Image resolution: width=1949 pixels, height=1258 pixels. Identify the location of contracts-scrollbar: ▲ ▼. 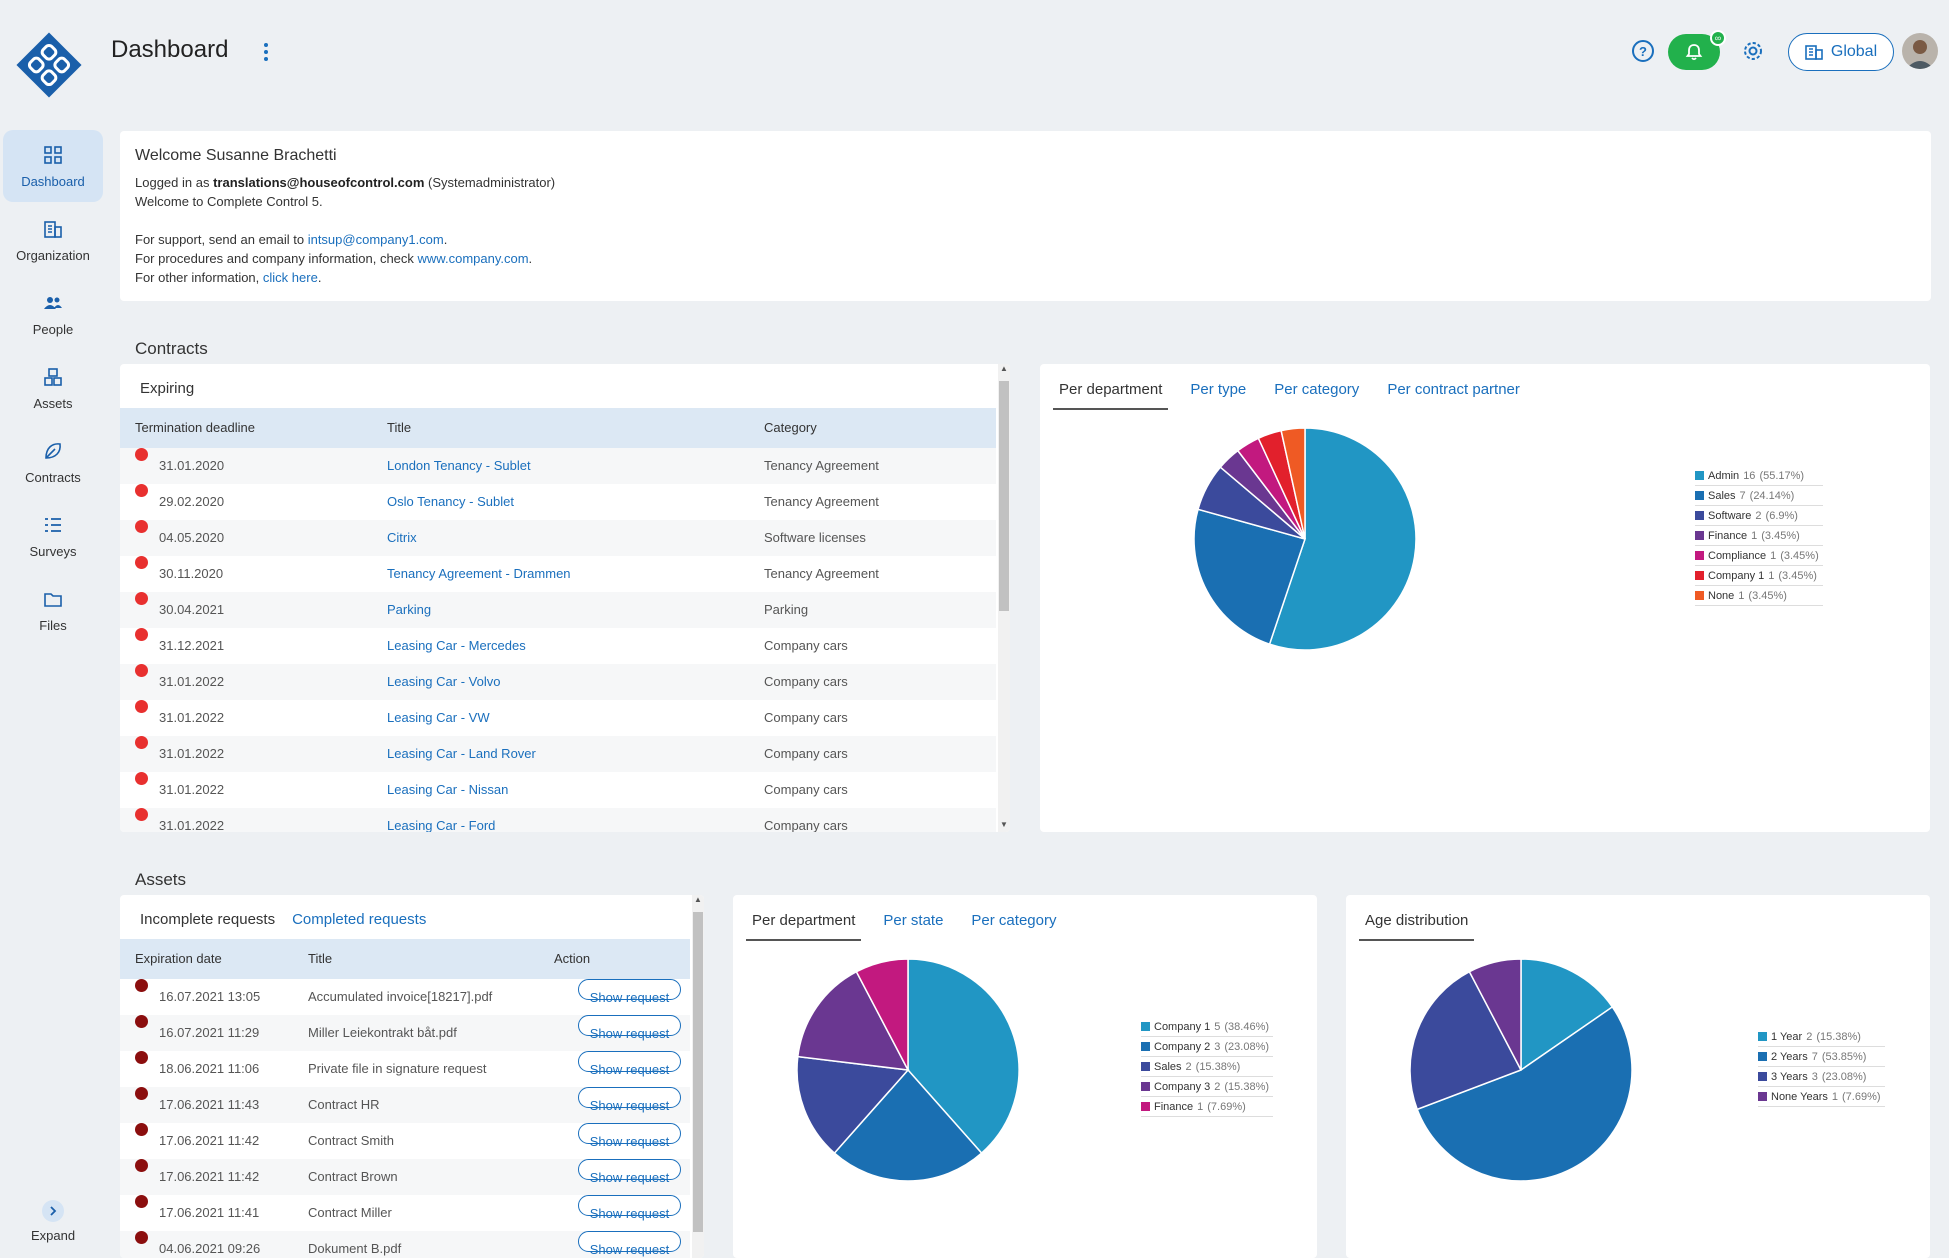
(1004, 598).